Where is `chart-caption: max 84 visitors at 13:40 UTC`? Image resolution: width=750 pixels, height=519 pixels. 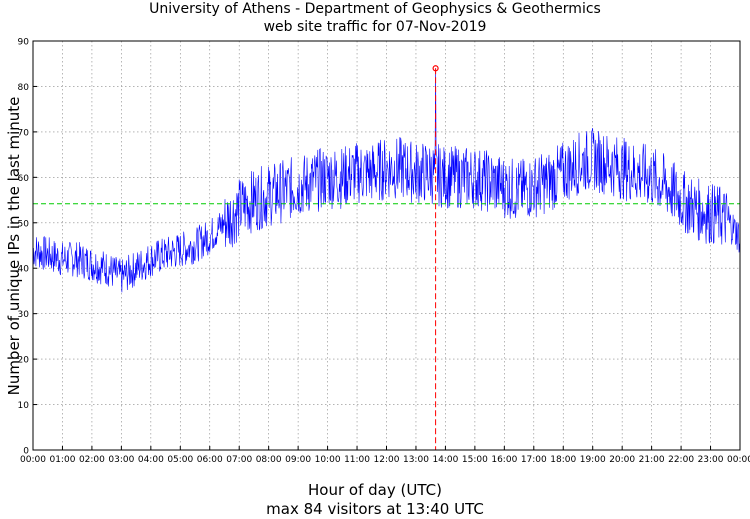
chart-caption: max 84 visitors at 13:40 UTC is located at coordinates (375, 509).